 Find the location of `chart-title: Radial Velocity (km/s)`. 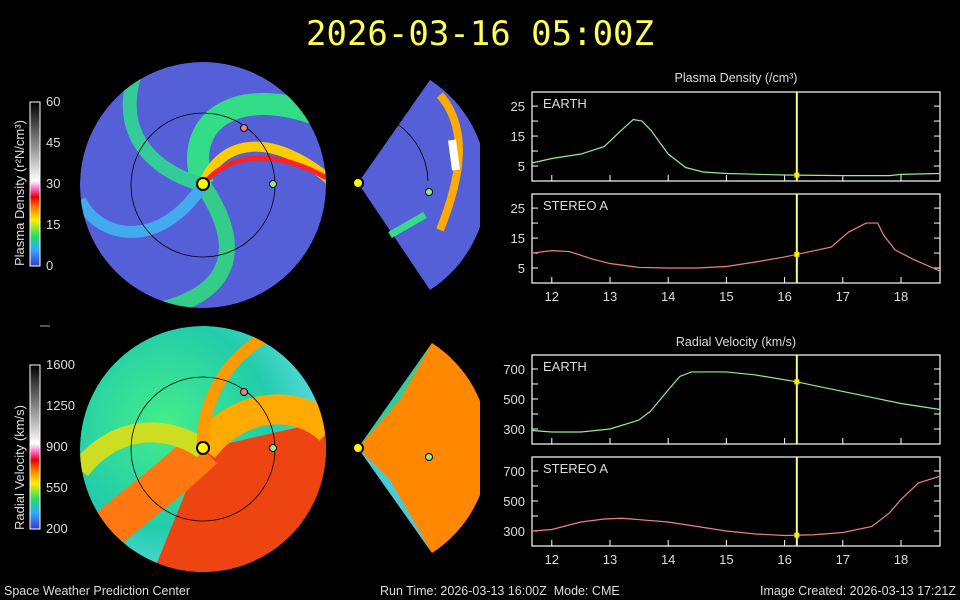

chart-title: Radial Velocity (km/s) is located at coordinates (736, 342).